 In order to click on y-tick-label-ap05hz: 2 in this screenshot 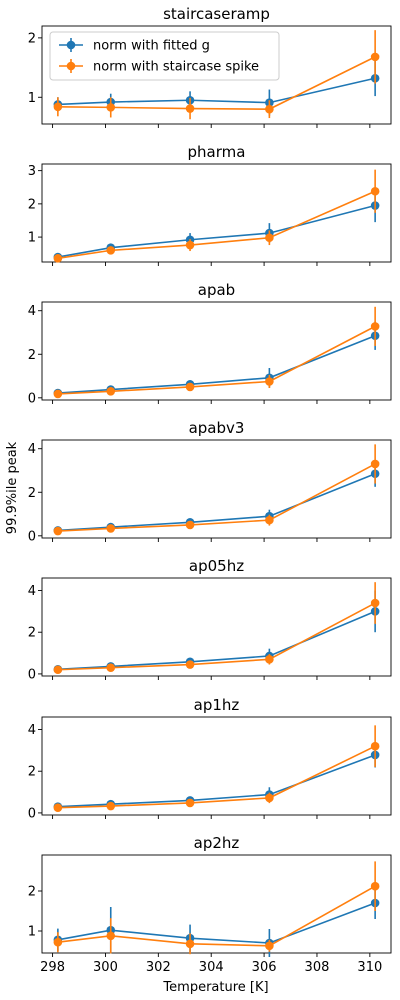, I will do `click(32, 633)`.